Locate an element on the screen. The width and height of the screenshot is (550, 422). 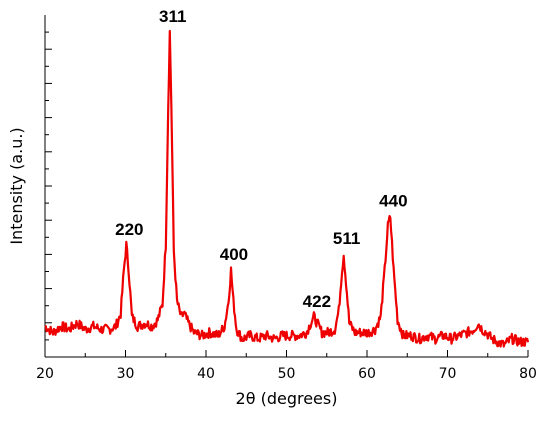
peak-label-400: 400 is located at coordinates (234, 254).